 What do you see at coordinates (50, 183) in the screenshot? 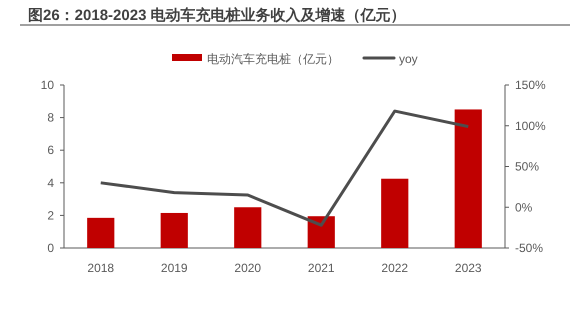
I see `y-tick-label: 4` at bounding box center [50, 183].